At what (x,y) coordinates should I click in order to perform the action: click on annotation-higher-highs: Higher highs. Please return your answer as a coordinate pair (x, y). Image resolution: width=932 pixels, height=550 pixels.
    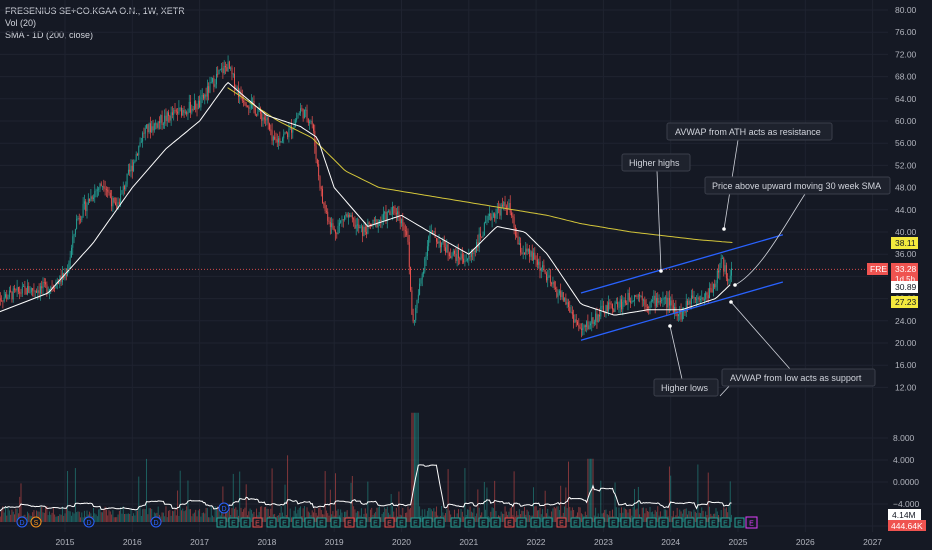
    Looking at the image, I should click on (656, 162).